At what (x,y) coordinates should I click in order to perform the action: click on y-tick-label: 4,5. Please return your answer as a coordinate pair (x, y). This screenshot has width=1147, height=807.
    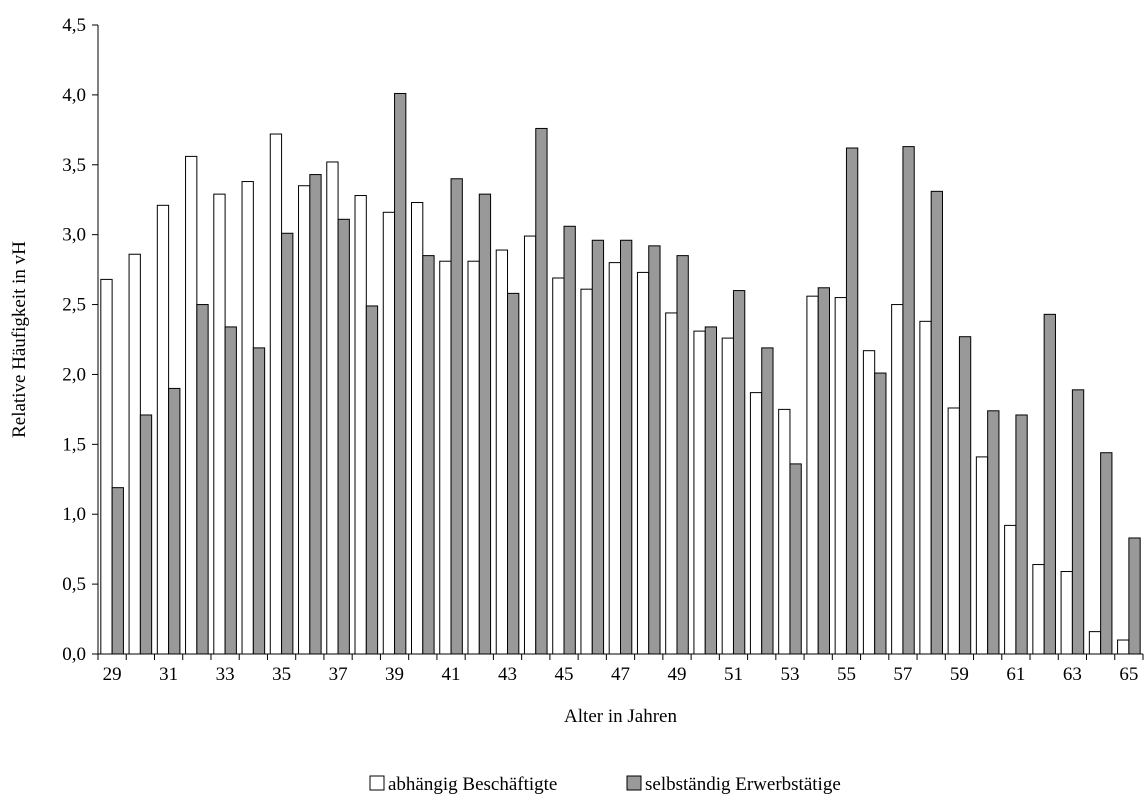
    Looking at the image, I should click on (74, 25).